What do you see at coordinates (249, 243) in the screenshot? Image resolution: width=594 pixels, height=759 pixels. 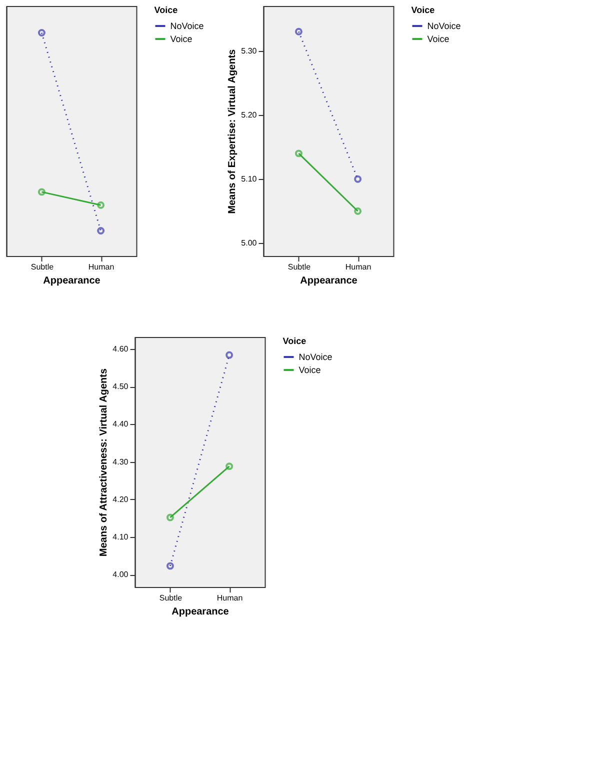 I see `y-tick-label: 5.00` at bounding box center [249, 243].